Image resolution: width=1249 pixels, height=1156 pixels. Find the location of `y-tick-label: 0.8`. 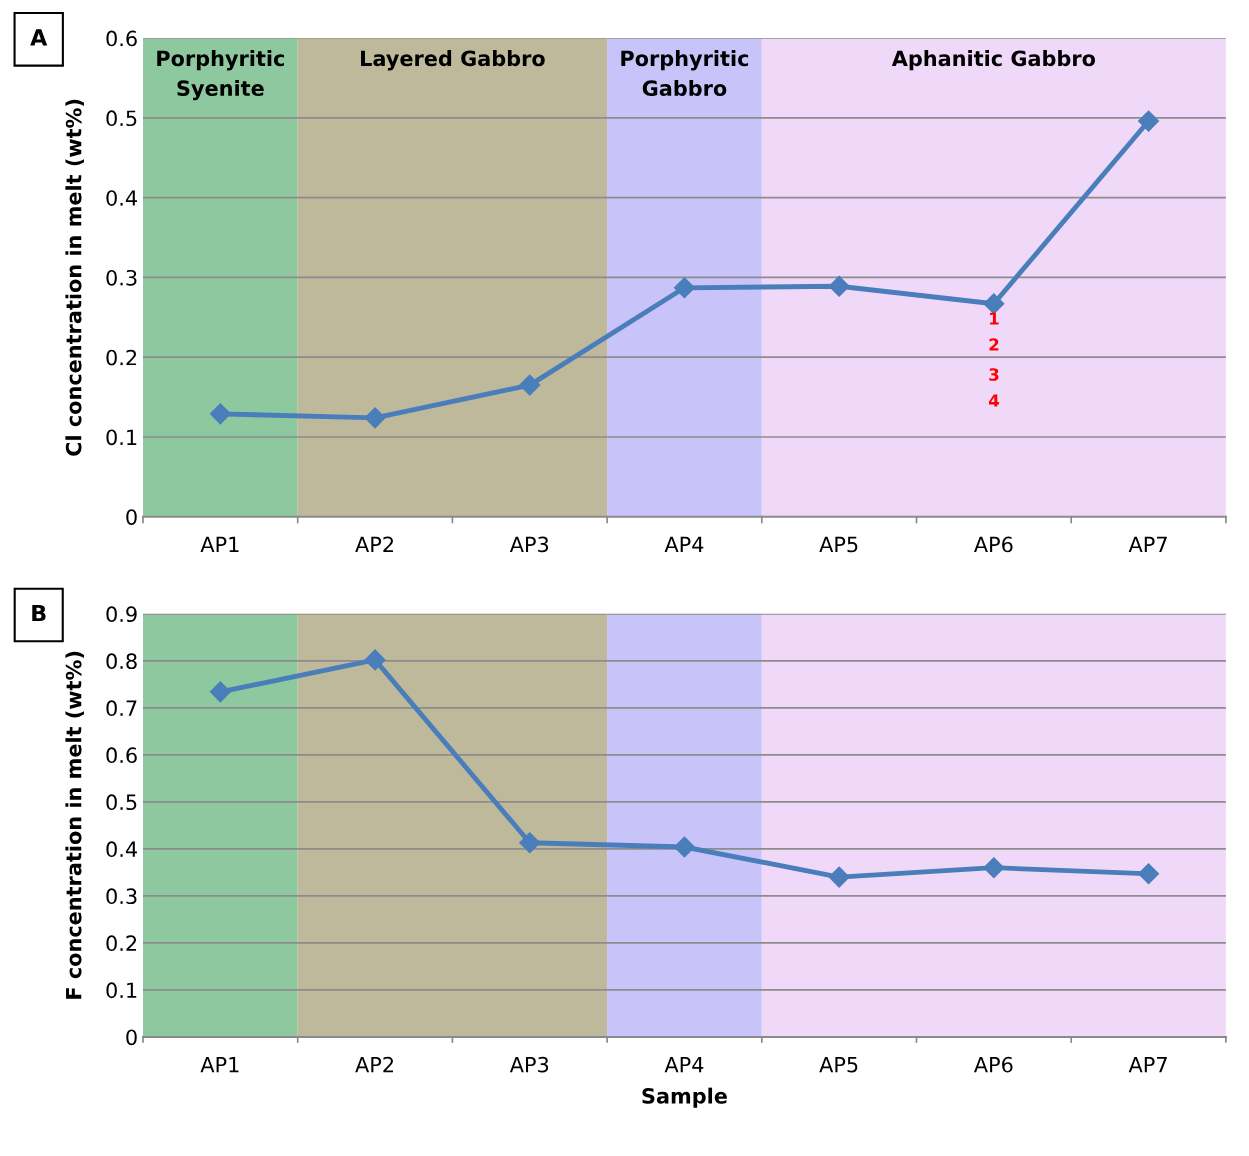

y-tick-label: 0.8 is located at coordinates (121, 661).